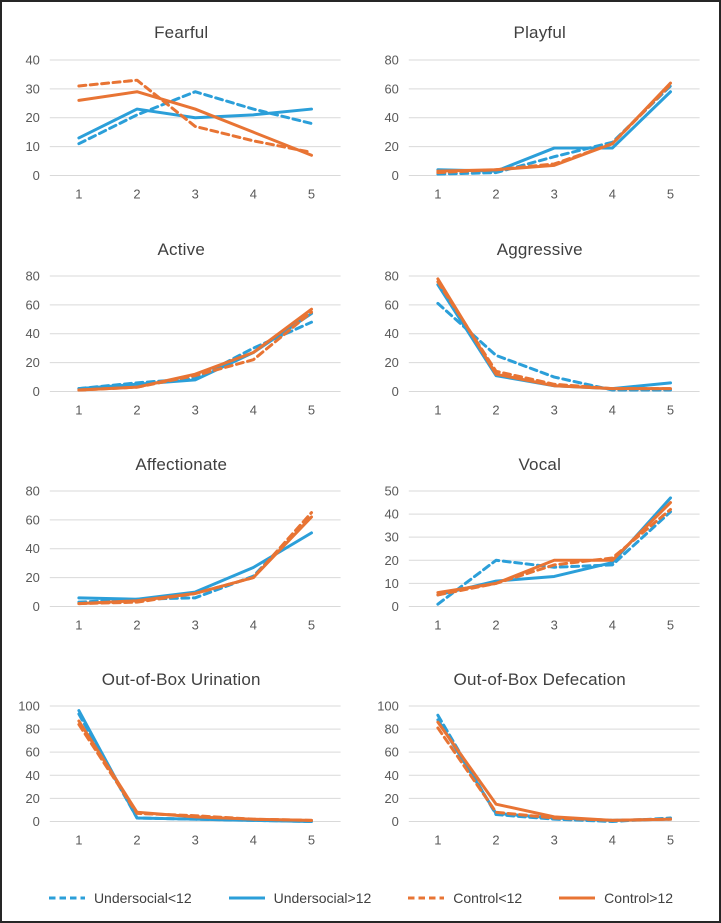 Image resolution: width=721 pixels, height=923 pixels. Describe the element at coordinates (639, 898) in the screenshot. I see `legend-label: Control>12` at that location.